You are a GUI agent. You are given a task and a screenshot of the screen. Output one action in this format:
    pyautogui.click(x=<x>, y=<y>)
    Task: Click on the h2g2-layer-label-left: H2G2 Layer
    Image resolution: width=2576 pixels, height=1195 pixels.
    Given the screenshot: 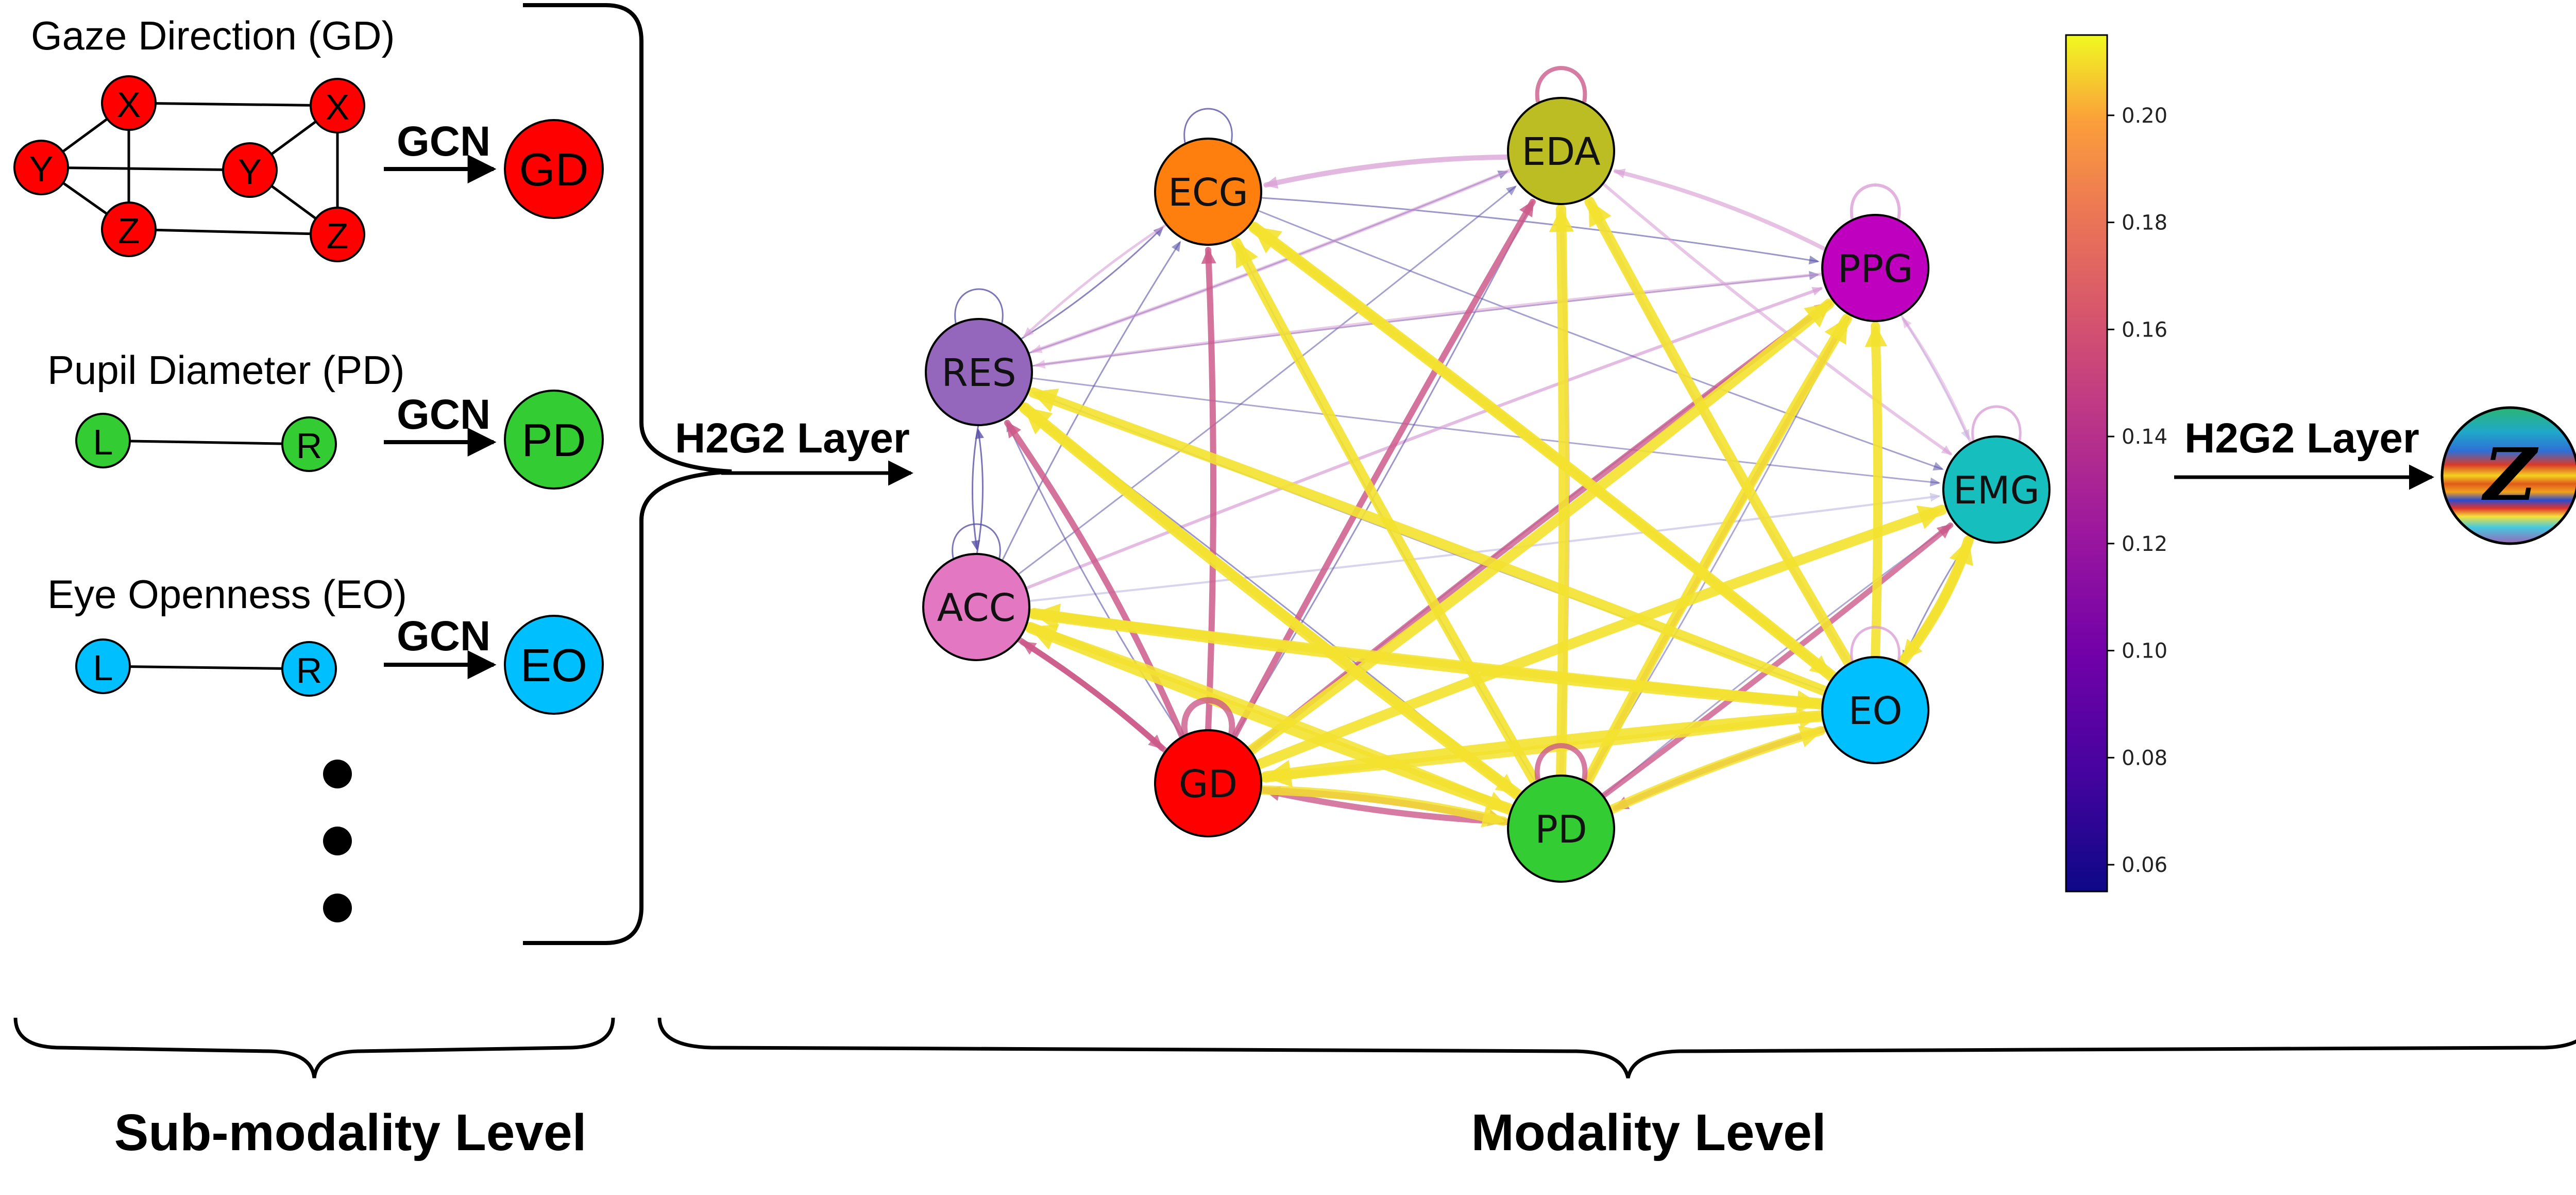 What is the action you would take?
    pyautogui.click(x=792, y=438)
    